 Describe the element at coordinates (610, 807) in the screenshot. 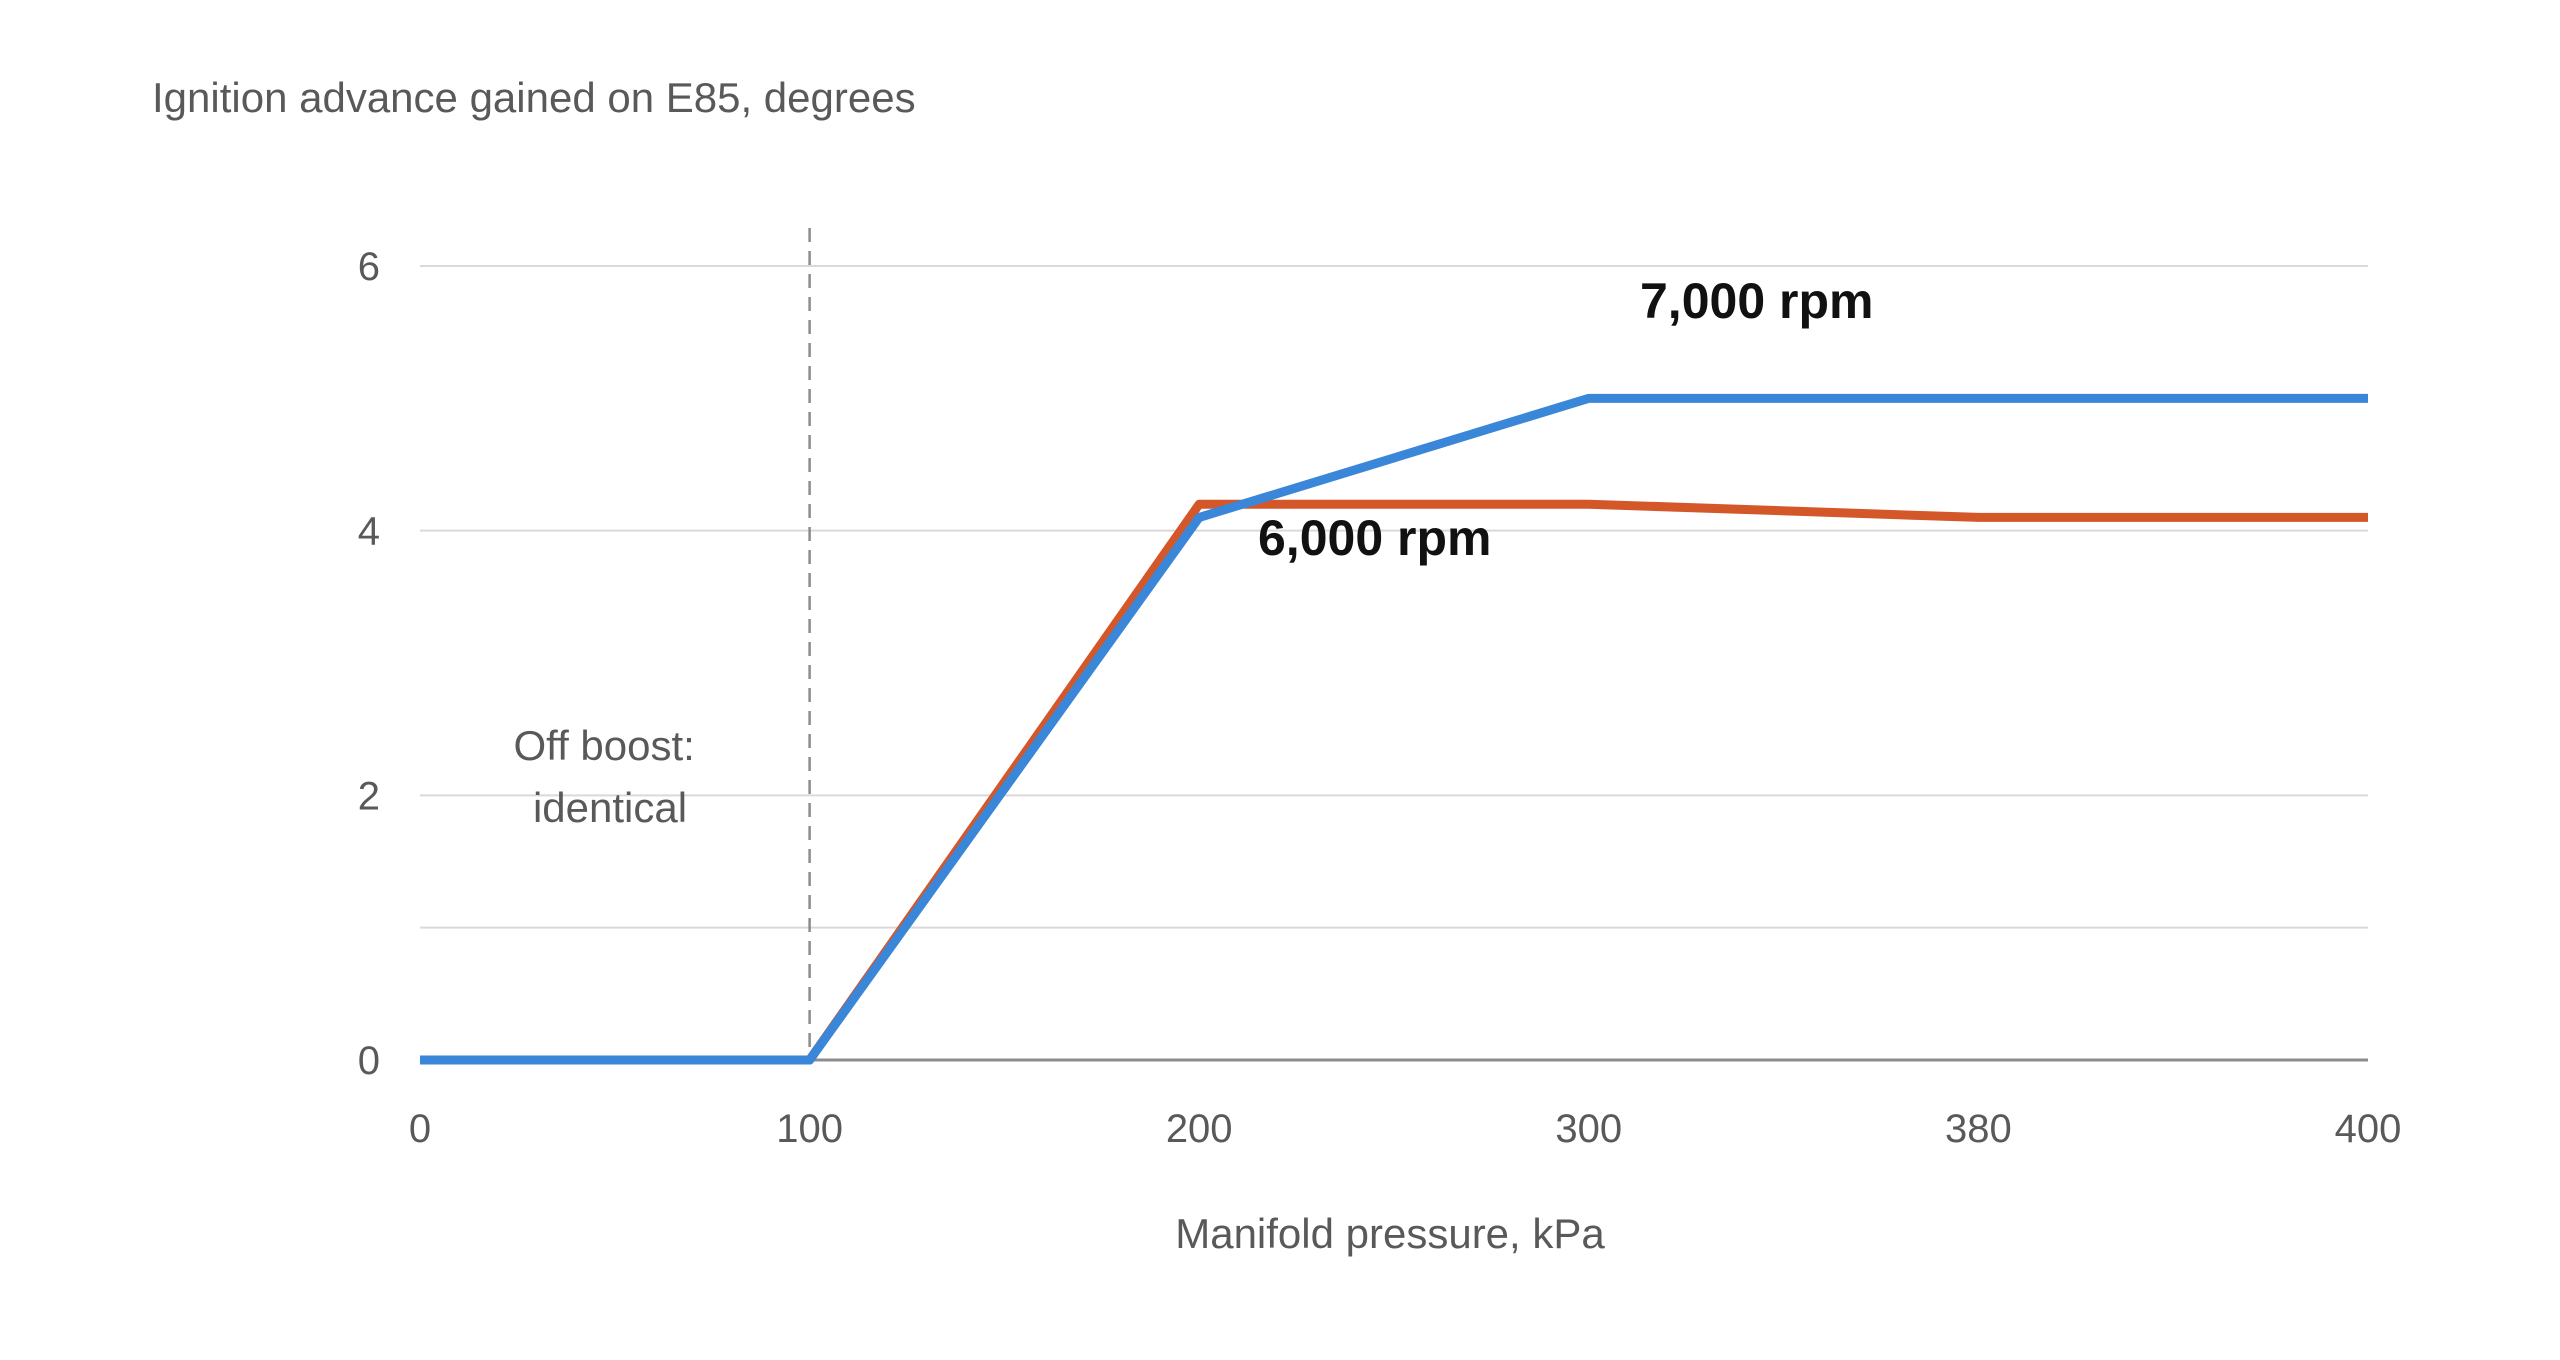

I see `annotation-line-2: identical` at that location.